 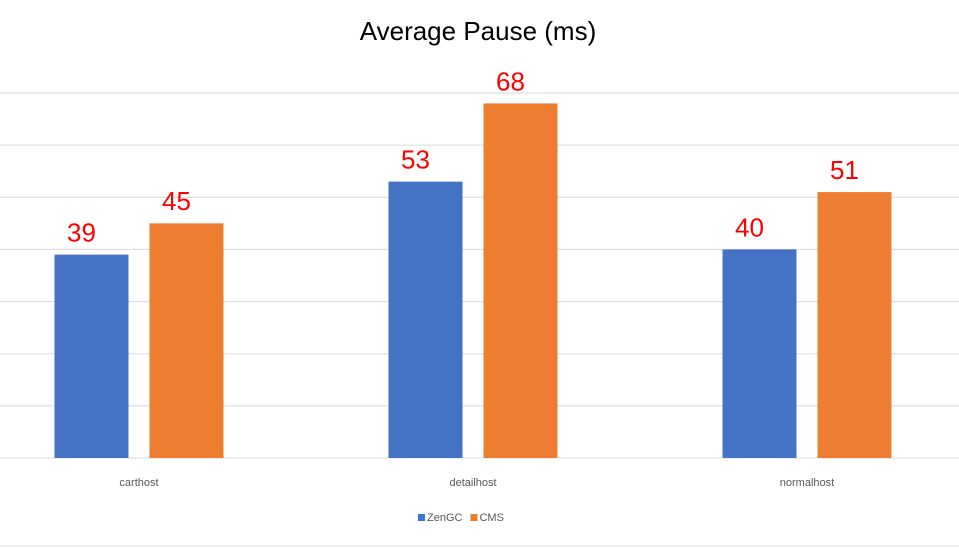 I want to click on legend-label: CMS, so click(x=491, y=518).